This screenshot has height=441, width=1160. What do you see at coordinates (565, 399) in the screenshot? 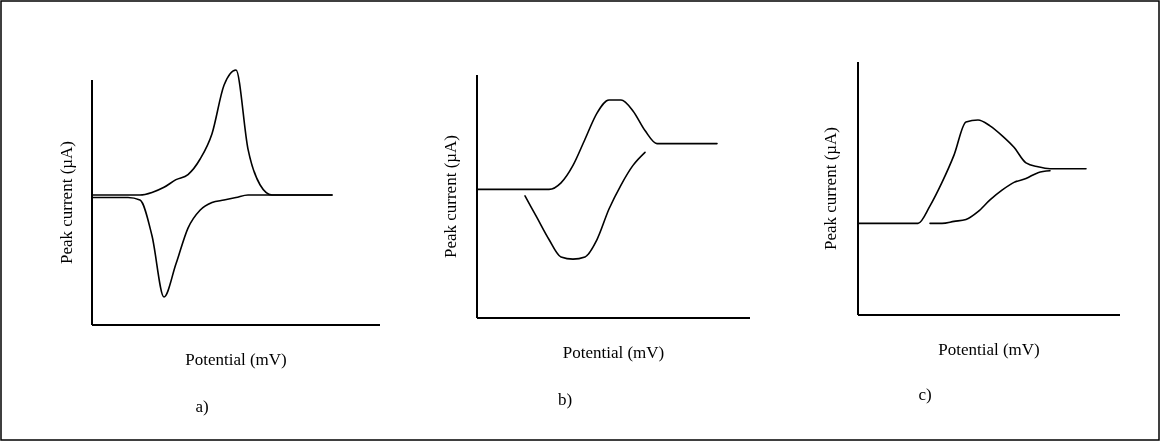
I see `text: b)` at bounding box center [565, 399].